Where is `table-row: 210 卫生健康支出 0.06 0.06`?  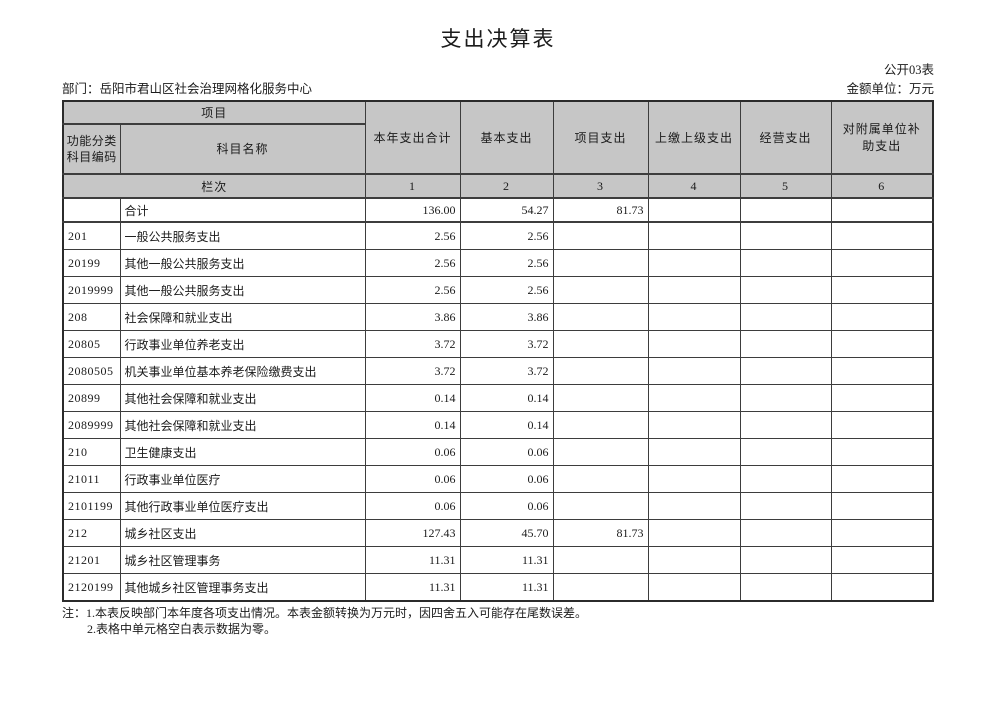
table-row: 210 卫生健康支出 0.06 0.06 is located at coordinates (498, 452).